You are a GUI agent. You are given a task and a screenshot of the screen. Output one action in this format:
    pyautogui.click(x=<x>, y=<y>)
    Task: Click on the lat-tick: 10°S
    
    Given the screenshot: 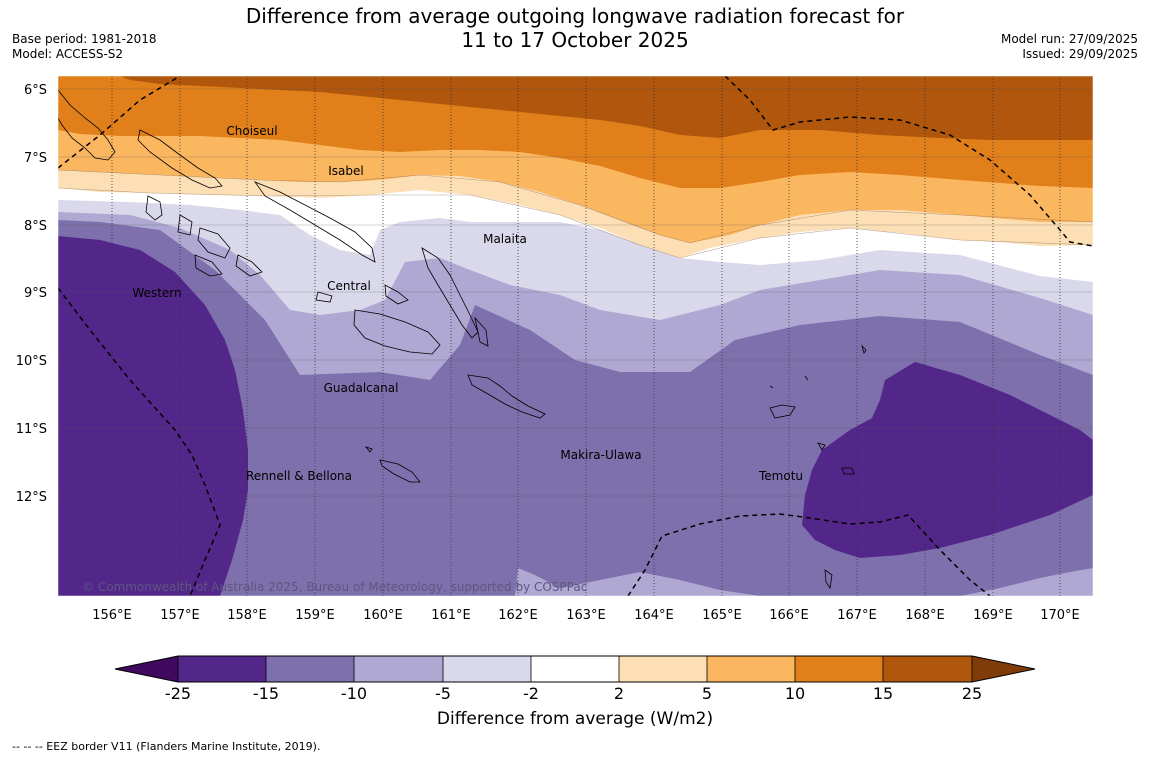 What is the action you would take?
    pyautogui.click(x=31, y=361)
    